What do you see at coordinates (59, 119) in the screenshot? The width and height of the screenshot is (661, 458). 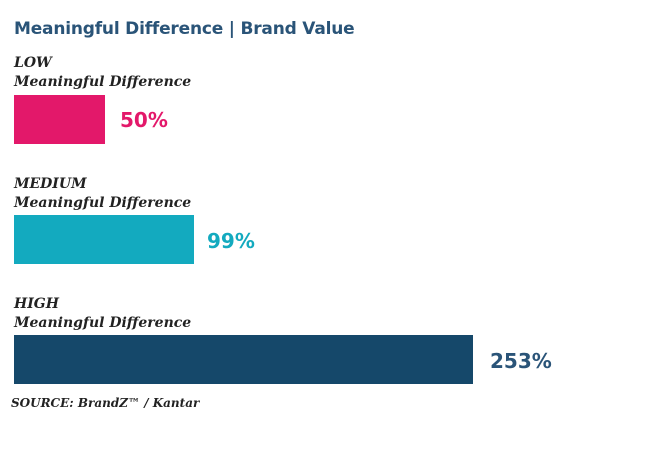 I see `bar-low` at bounding box center [59, 119].